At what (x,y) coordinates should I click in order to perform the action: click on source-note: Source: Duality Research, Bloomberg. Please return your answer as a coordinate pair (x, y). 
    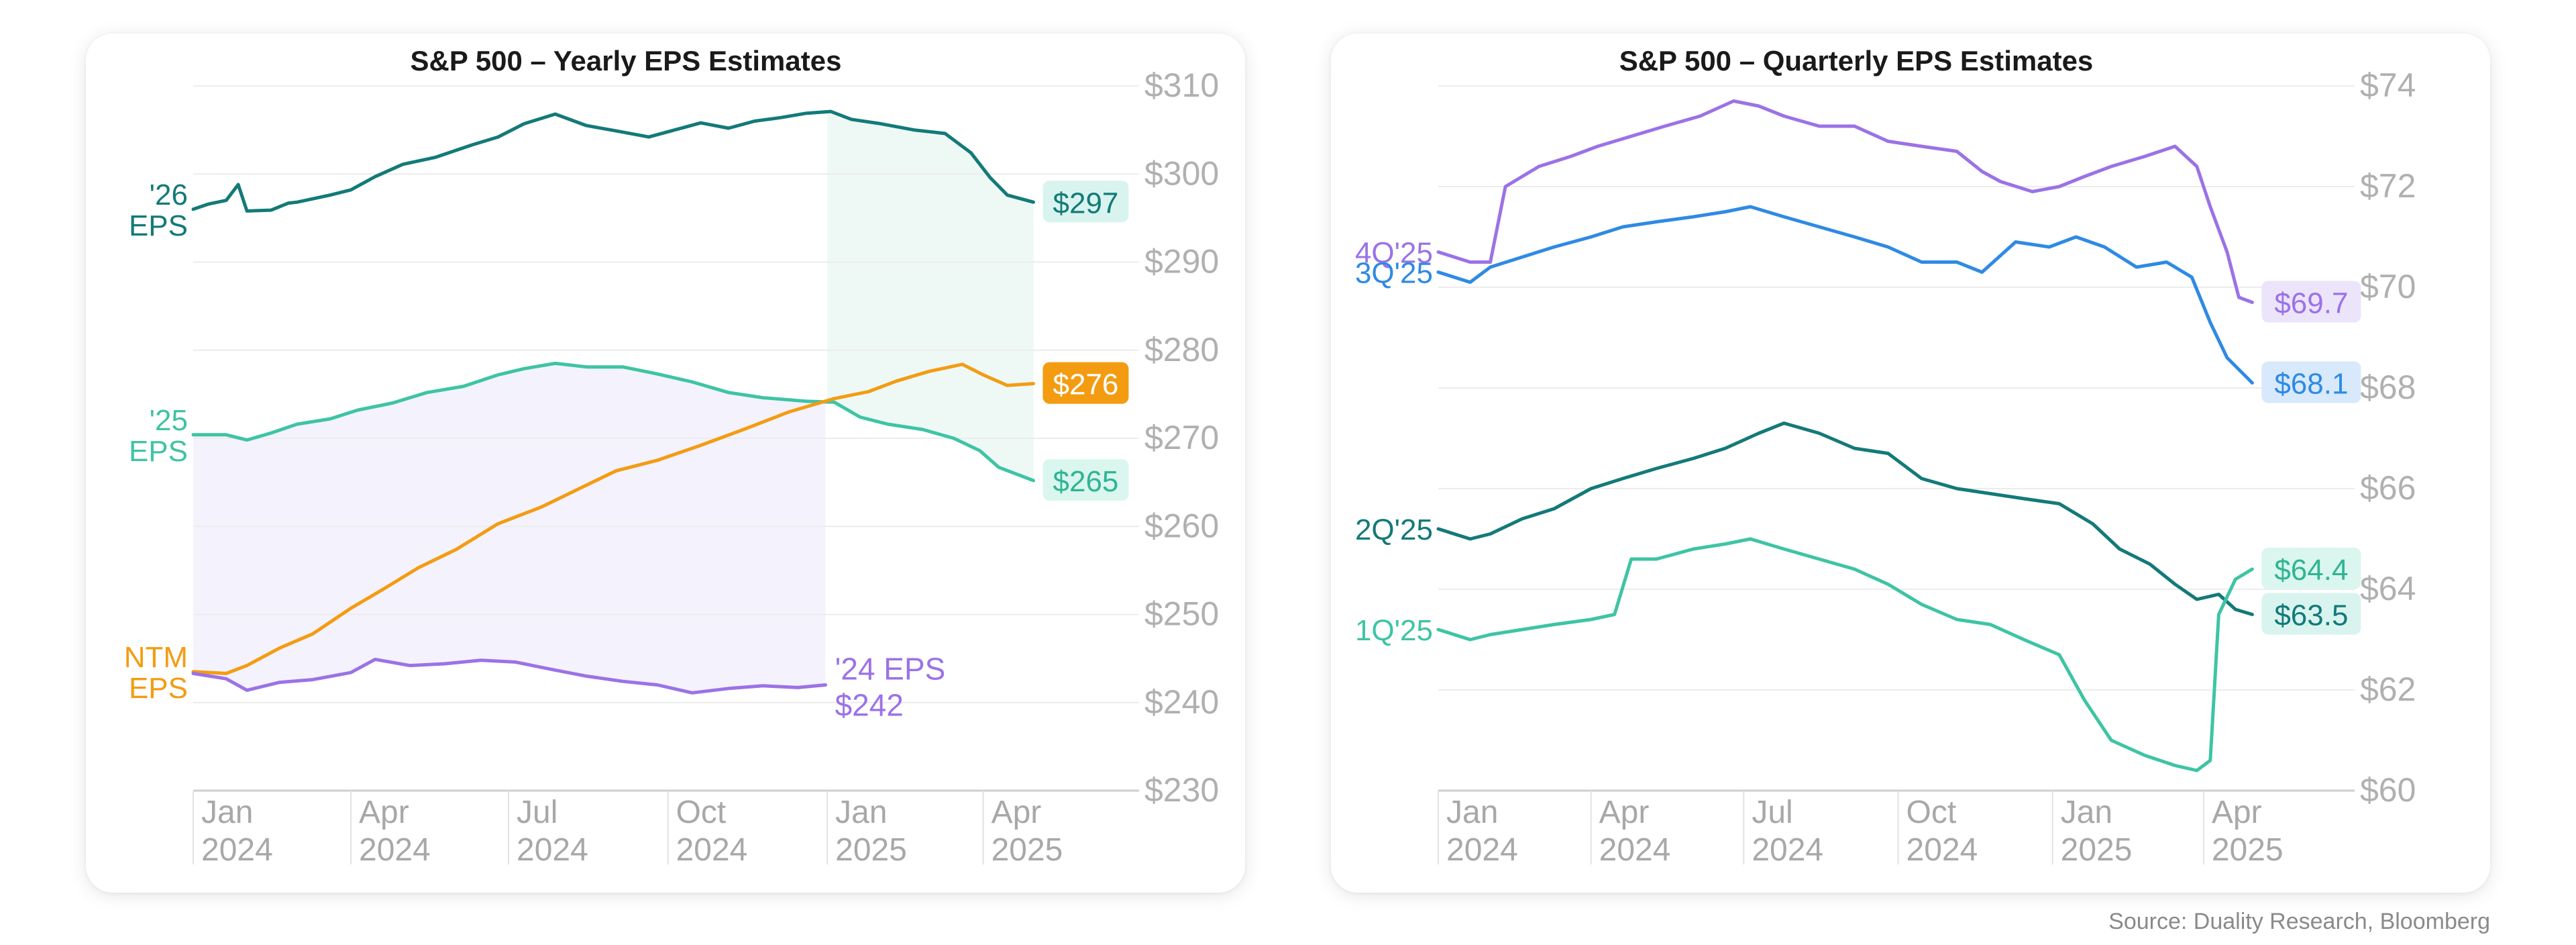
    Looking at the image, I should click on (2299, 921).